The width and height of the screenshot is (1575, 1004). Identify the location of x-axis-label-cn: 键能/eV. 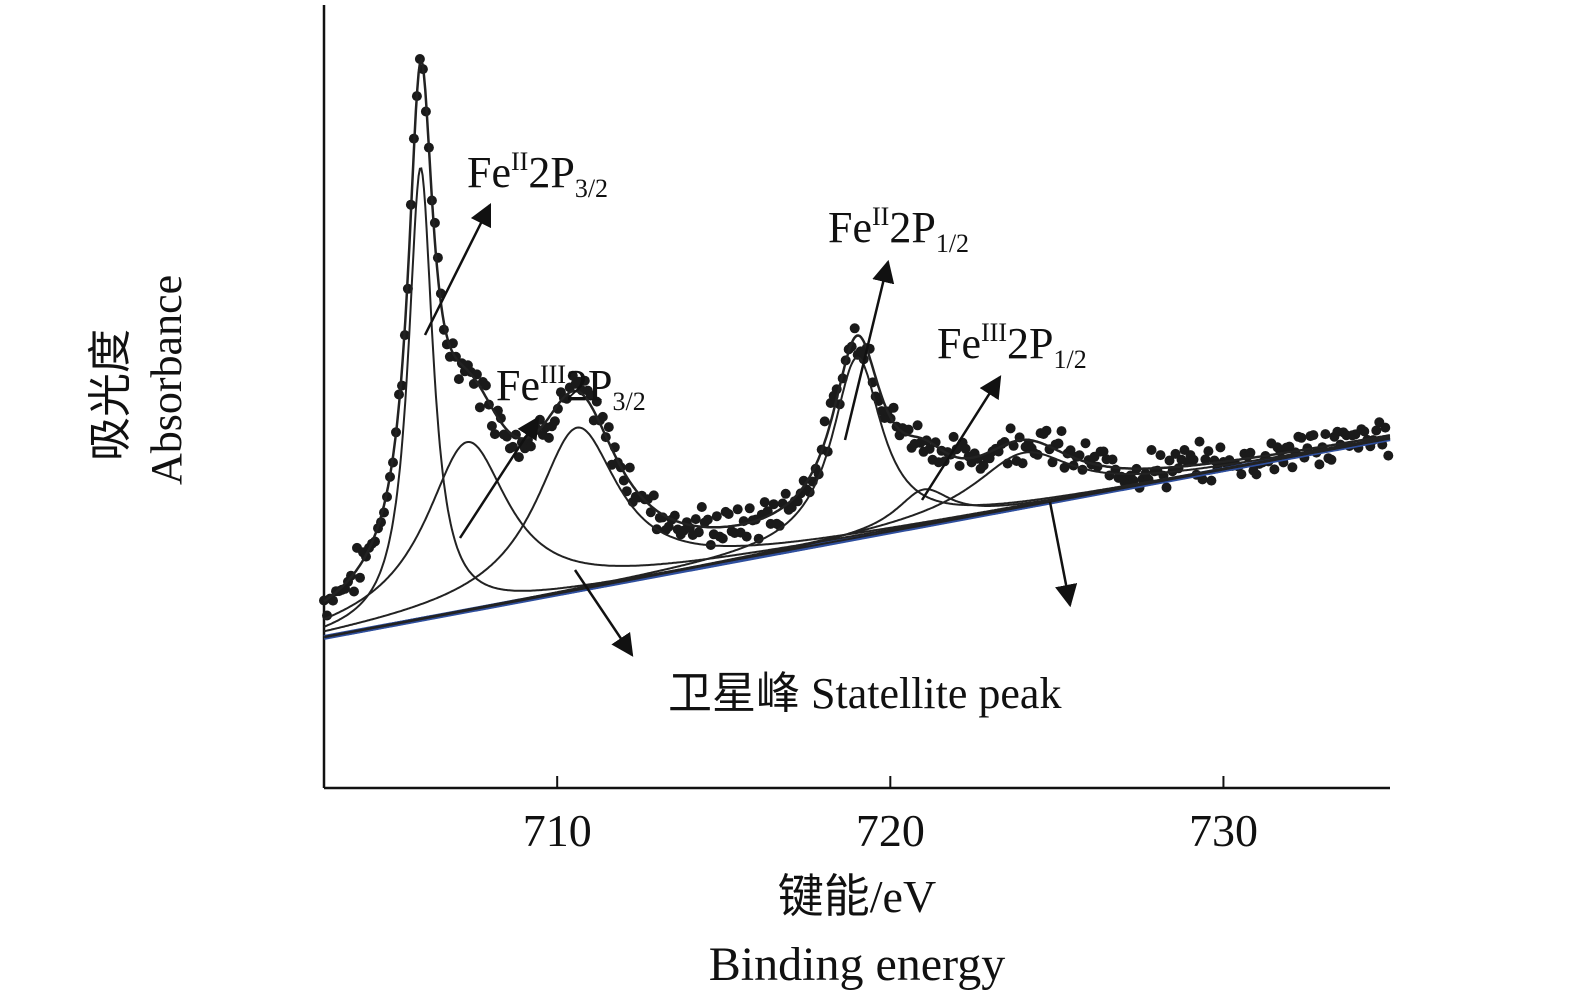
(857, 896).